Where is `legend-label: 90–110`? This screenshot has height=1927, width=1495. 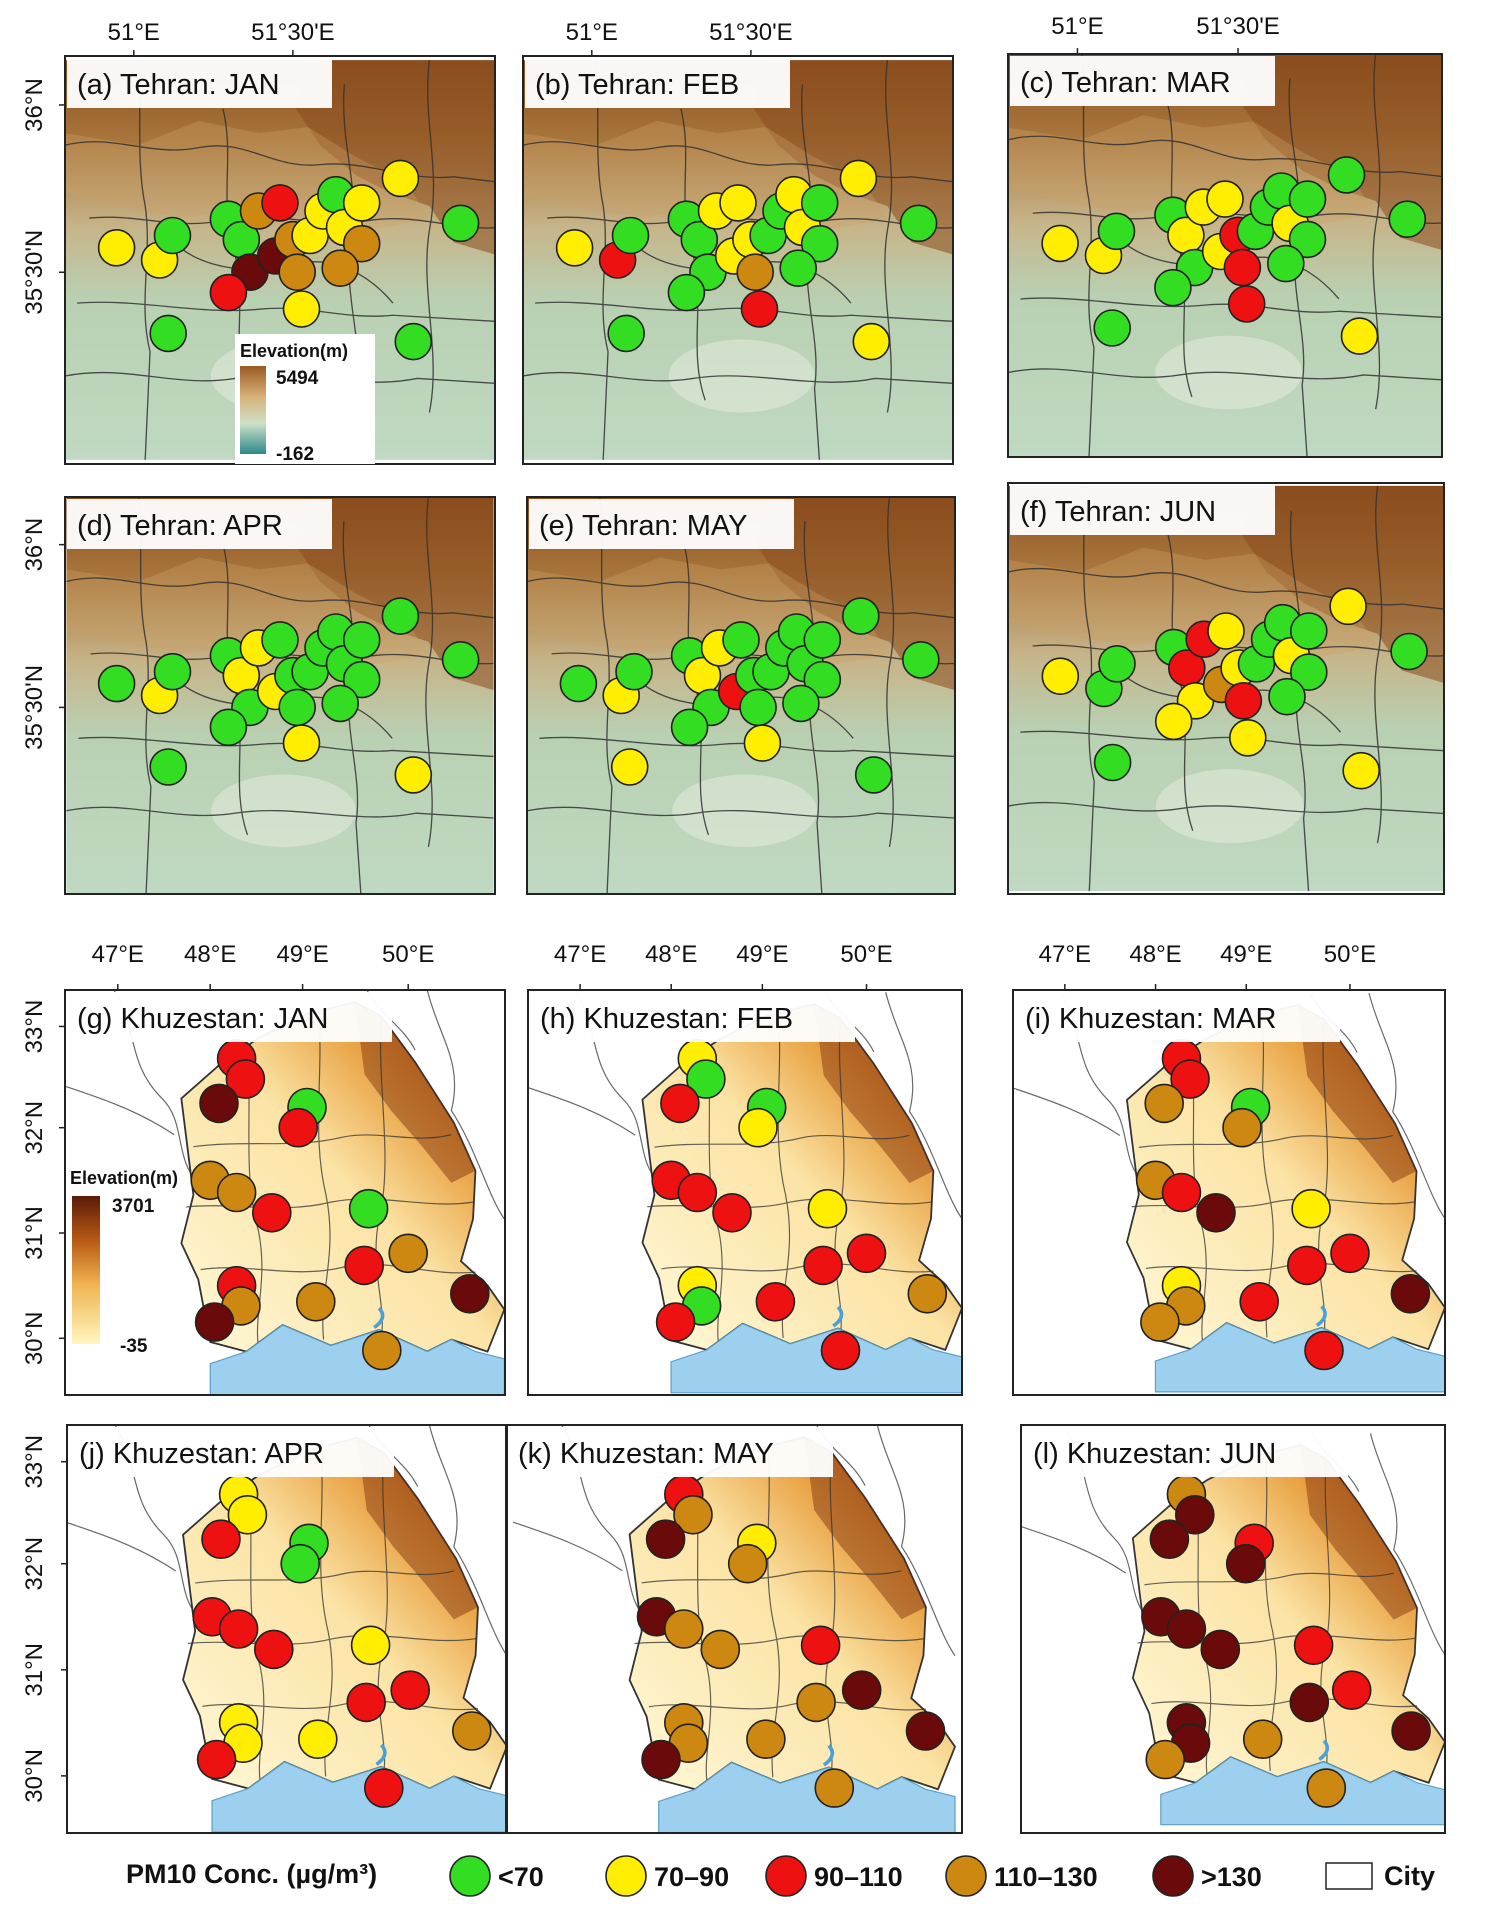 legend-label: 90–110 is located at coordinates (858, 1877).